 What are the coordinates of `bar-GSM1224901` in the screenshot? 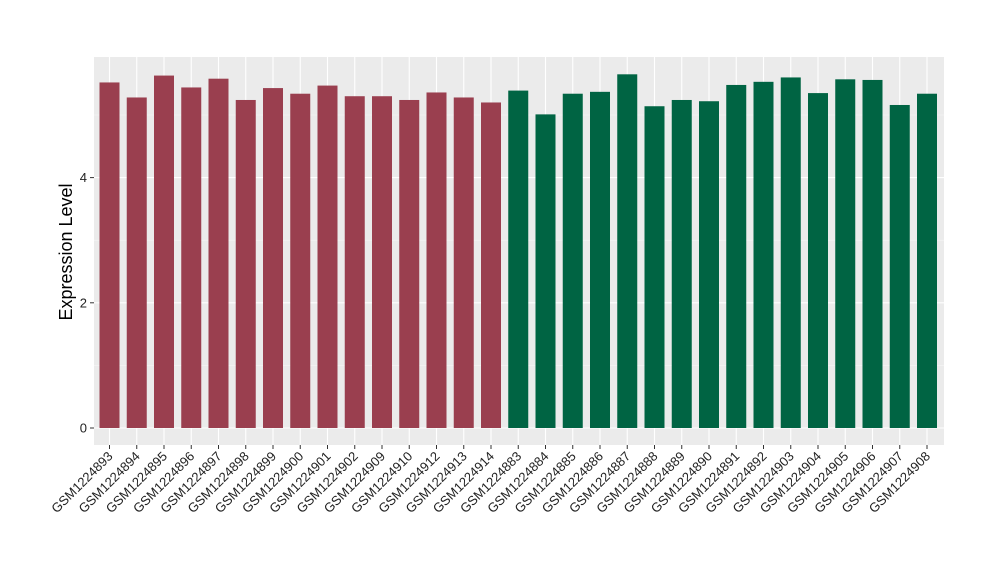 It's located at (327, 256).